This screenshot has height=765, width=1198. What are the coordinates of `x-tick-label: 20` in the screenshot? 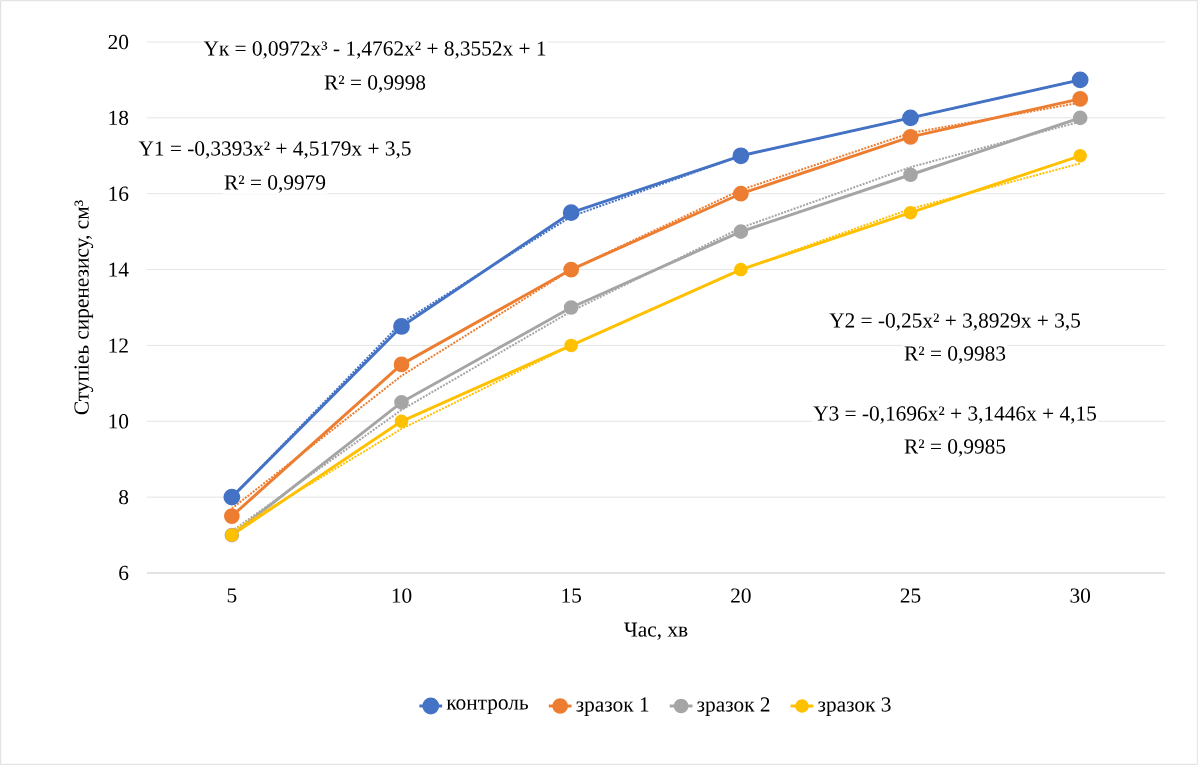 It's located at (741, 595).